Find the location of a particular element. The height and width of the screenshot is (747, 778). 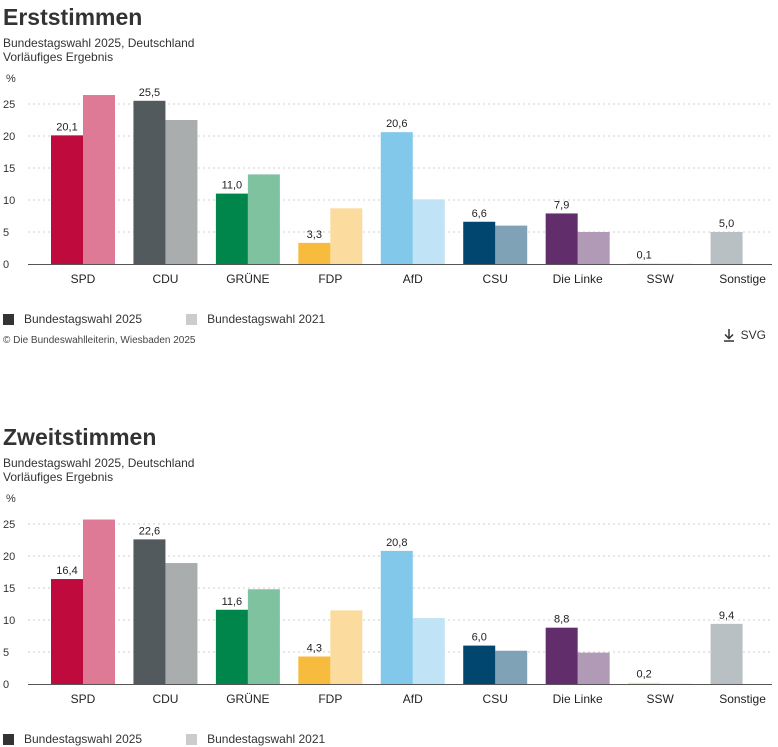

download-icon is located at coordinates (728, 335).